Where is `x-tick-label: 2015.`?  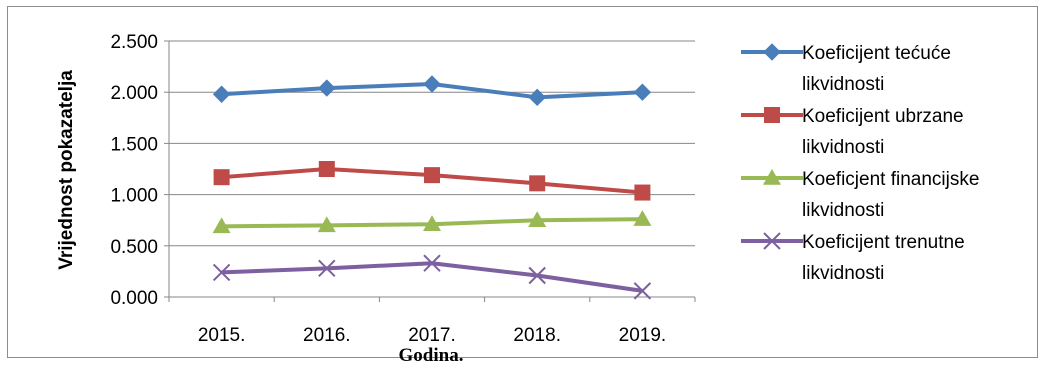 x-tick-label: 2015. is located at coordinates (222, 335).